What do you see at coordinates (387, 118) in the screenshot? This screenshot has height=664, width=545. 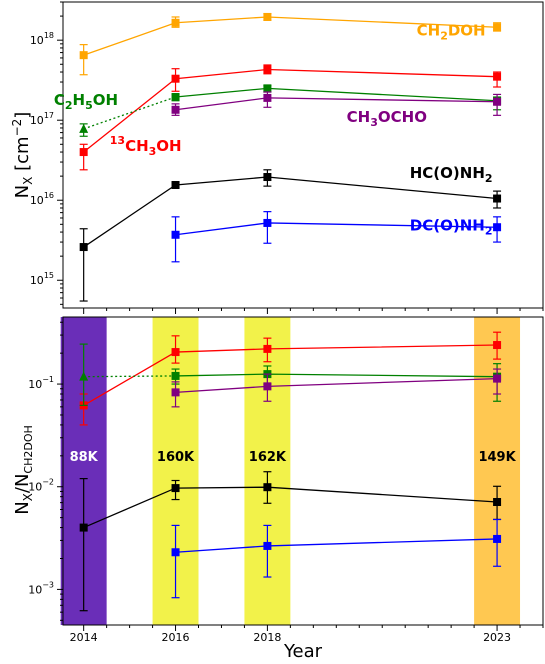 I see `species-label: CH3OCHO` at bounding box center [387, 118].